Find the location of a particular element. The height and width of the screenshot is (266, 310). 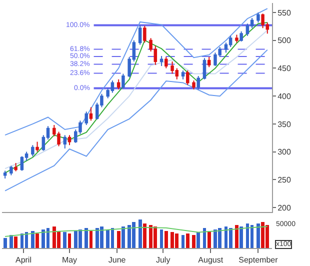

x-tick-label: May is located at coordinates (70, 260).